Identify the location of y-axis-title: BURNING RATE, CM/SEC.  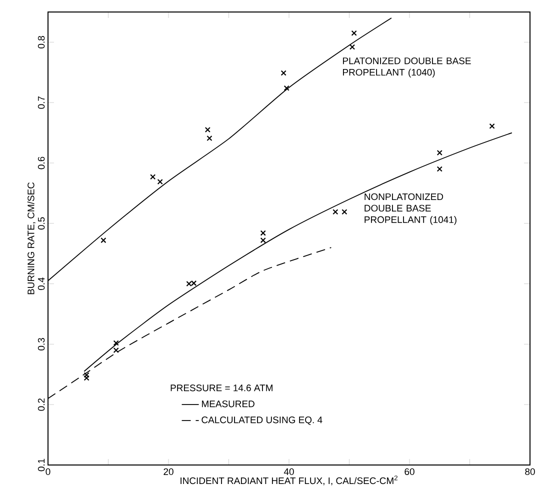
(31, 238).